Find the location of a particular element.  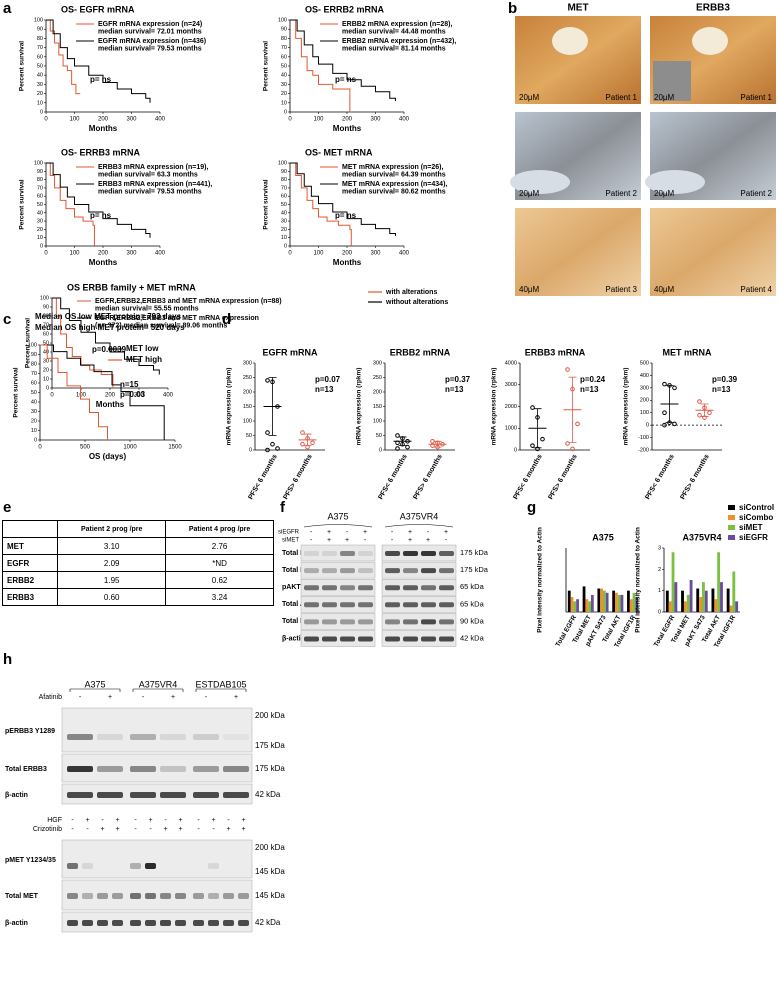

annotation: p= ns is located at coordinates (346, 79).